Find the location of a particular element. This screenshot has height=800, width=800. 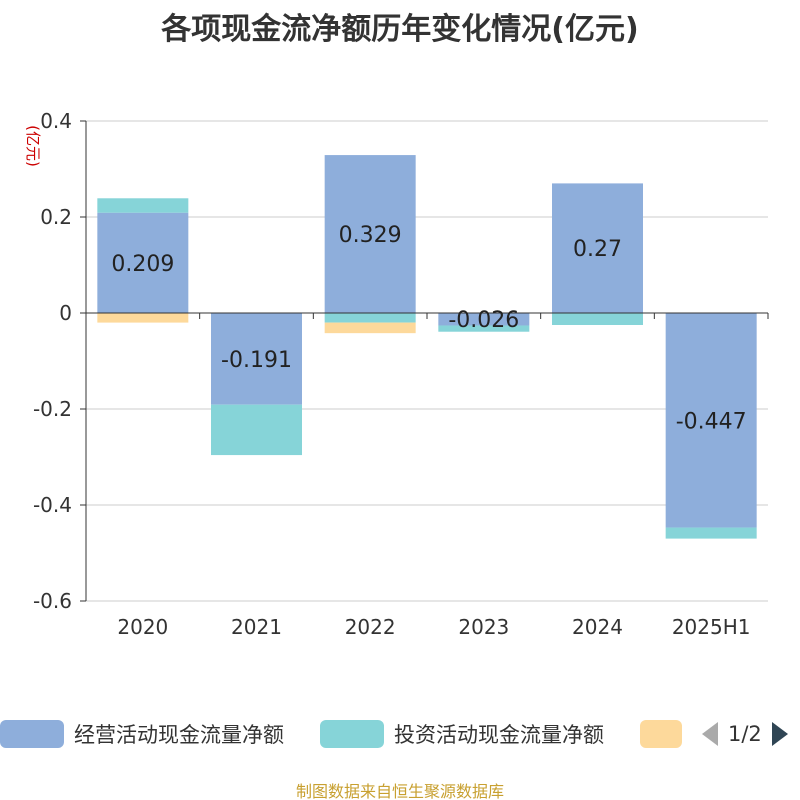

legend: 经营活动现金流量净额 投资活动现金流量净额 1/2 is located at coordinates (400, 736).